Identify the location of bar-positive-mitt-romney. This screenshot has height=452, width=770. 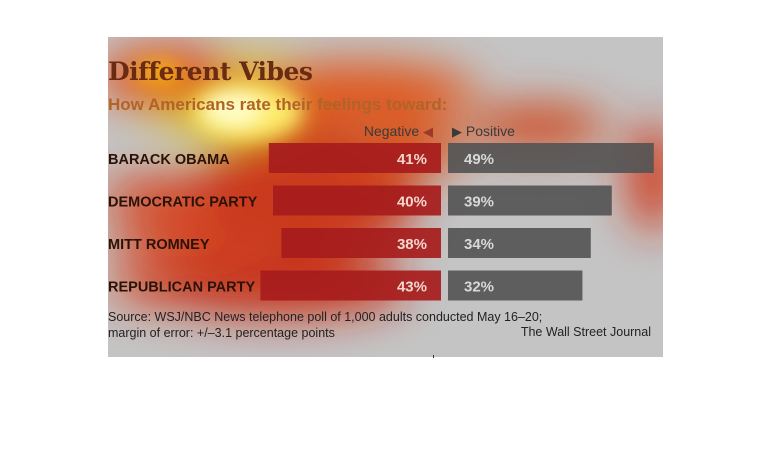
(519, 243).